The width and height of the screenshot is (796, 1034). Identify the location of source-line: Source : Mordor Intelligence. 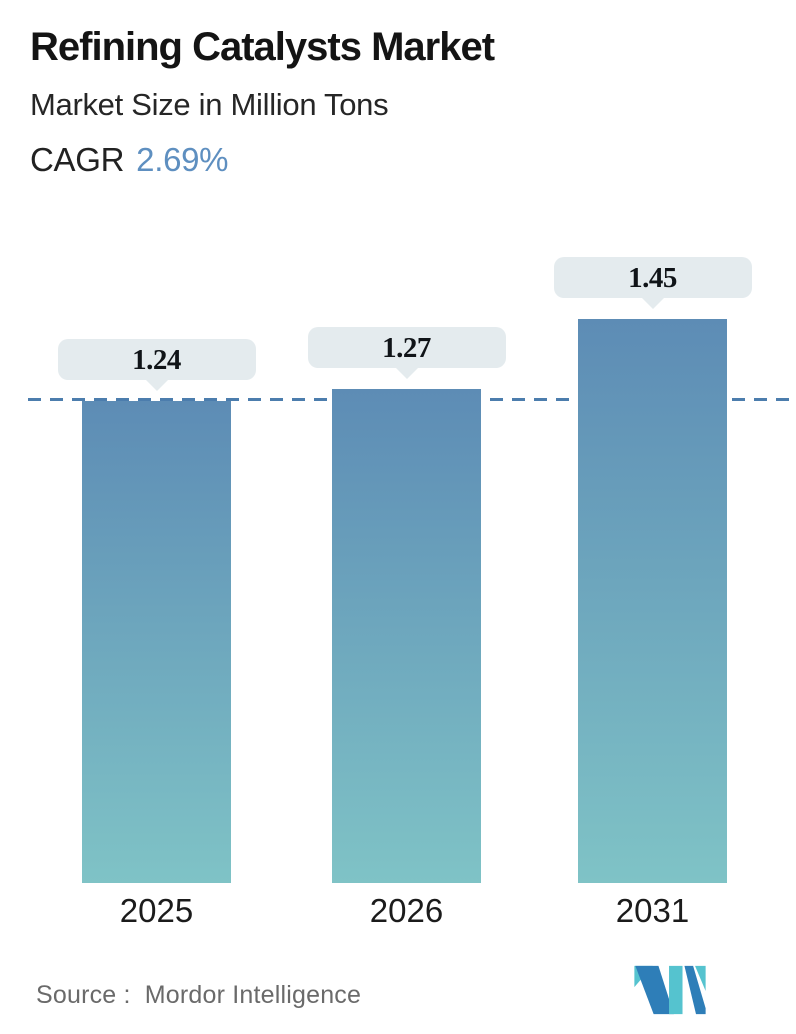
(198, 995).